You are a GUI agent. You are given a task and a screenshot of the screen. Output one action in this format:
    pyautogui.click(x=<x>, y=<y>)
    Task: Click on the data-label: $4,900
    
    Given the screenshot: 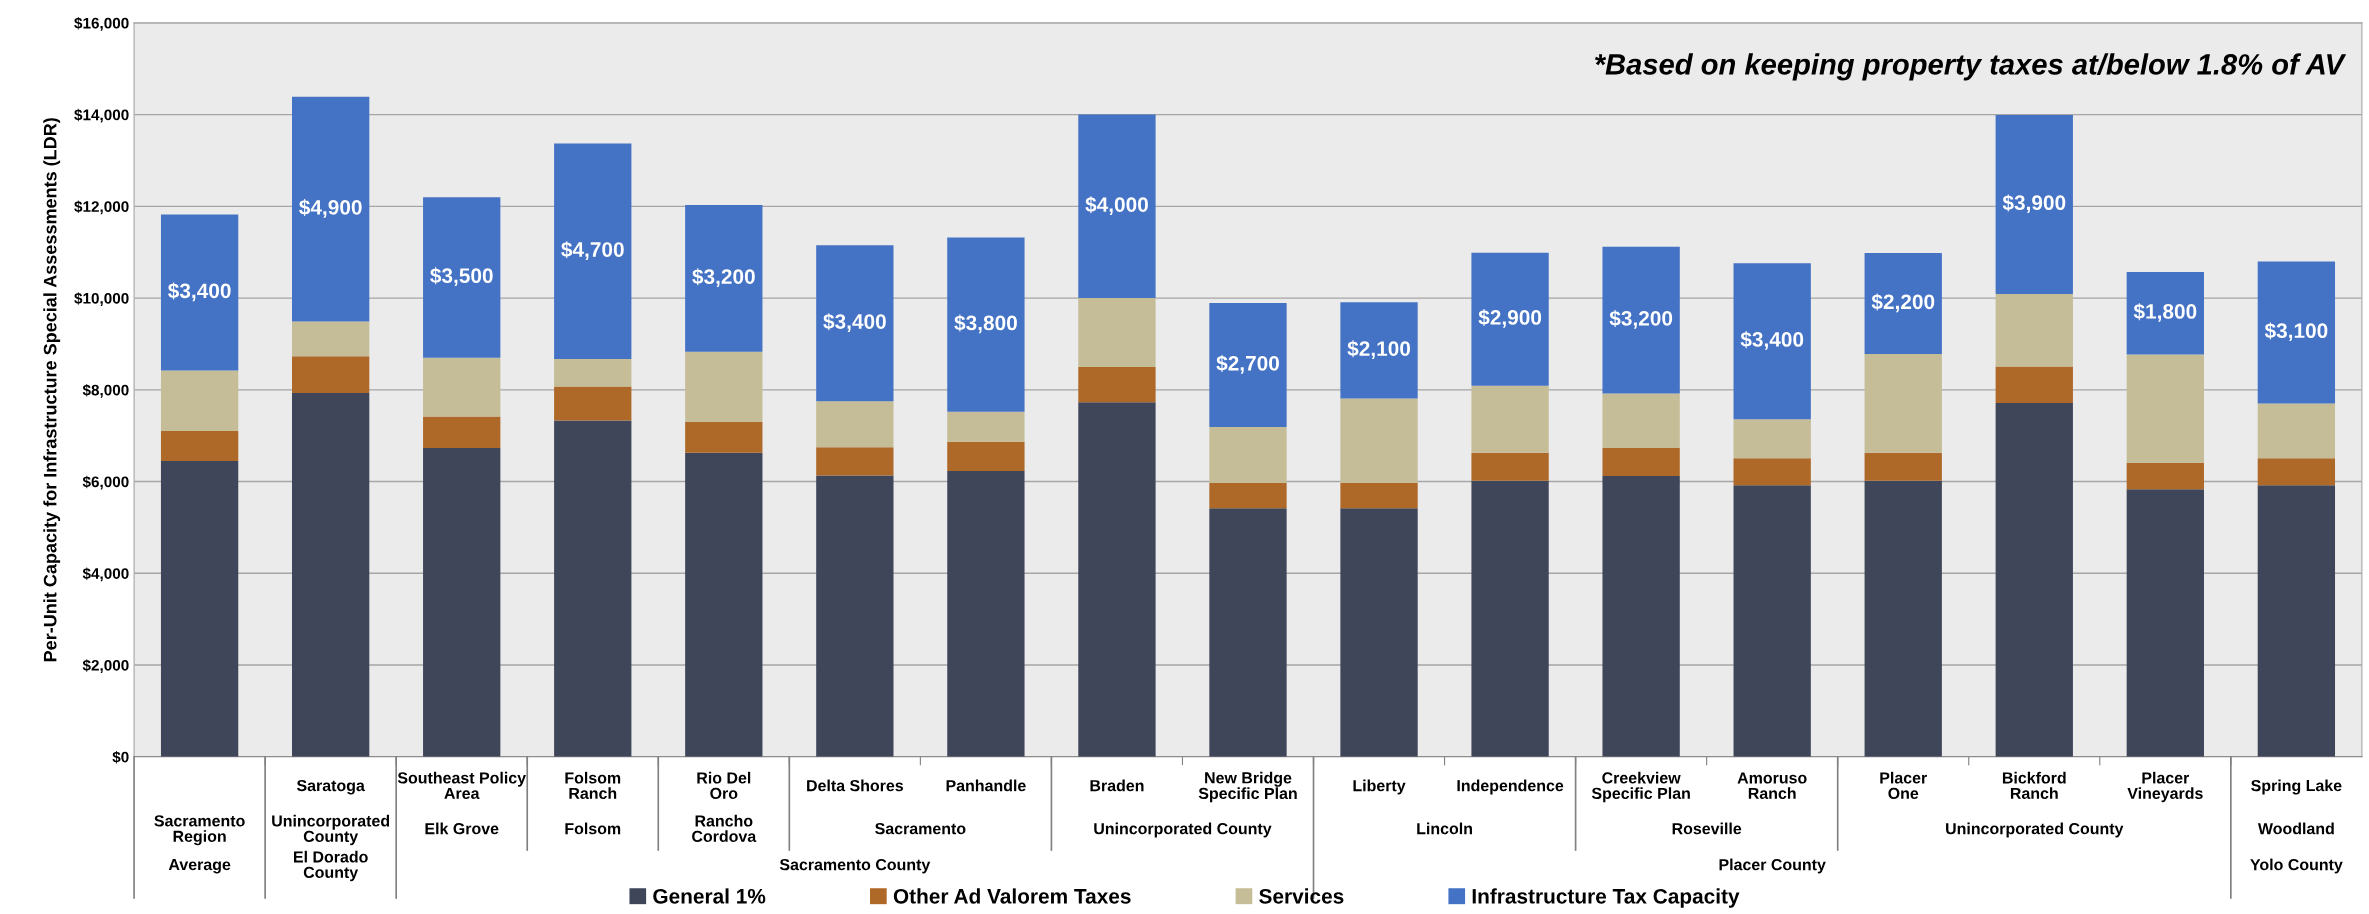 What is the action you would take?
    pyautogui.click(x=330, y=208)
    